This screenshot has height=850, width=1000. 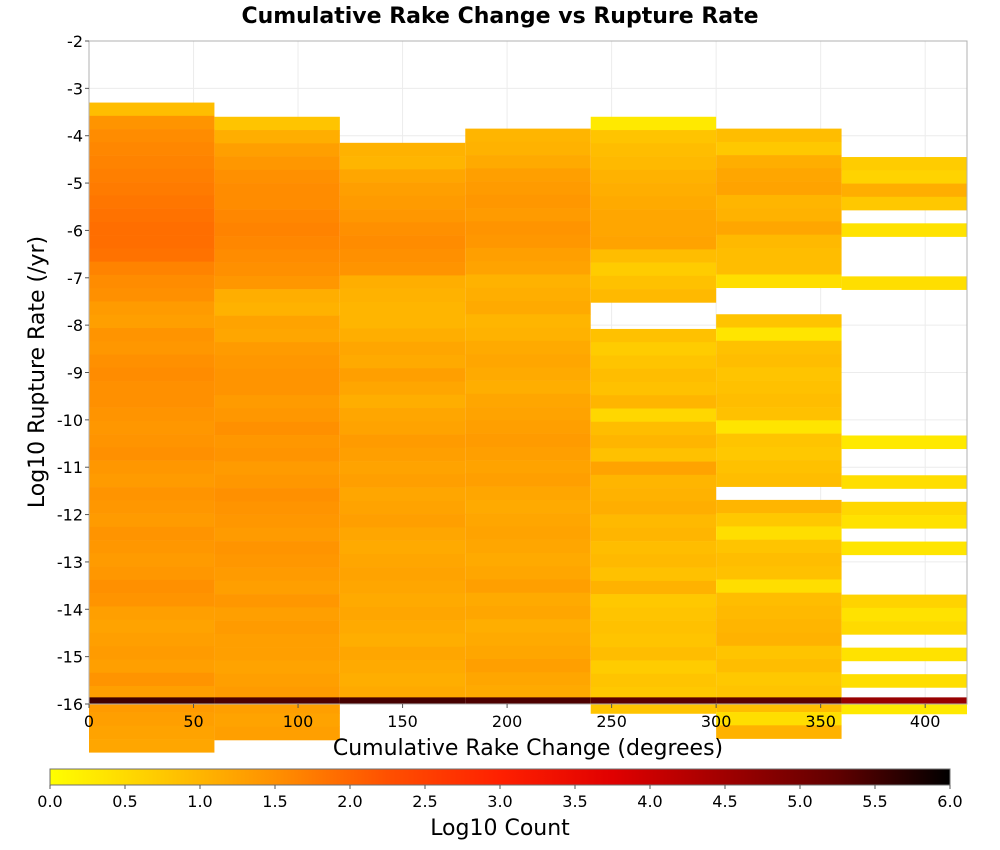 What do you see at coordinates (124, 801) in the screenshot?
I see `colorbar-tick-label: 0.5` at bounding box center [124, 801].